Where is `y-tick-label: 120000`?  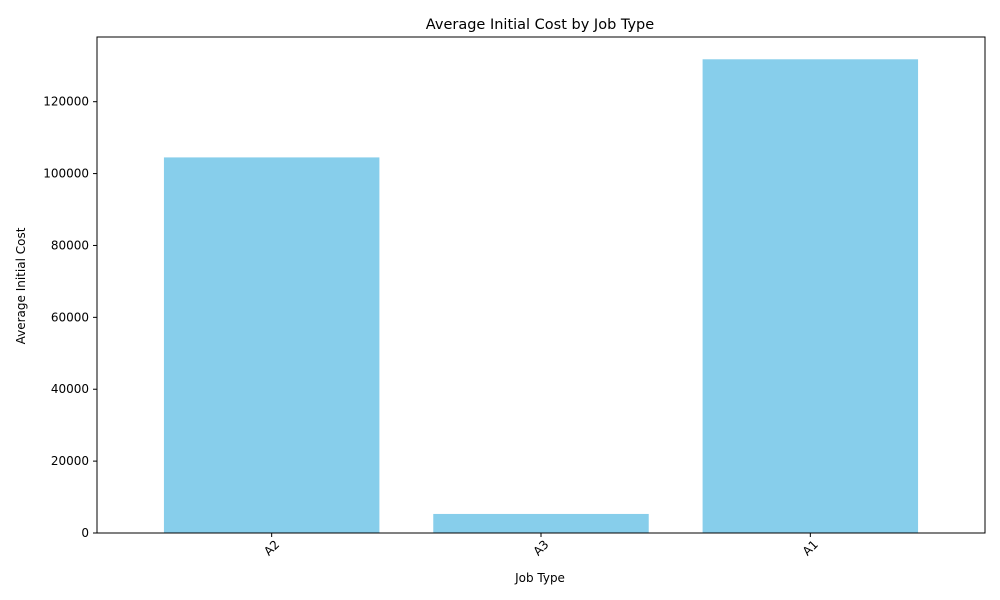
y-tick-label: 120000 is located at coordinates (66, 102).